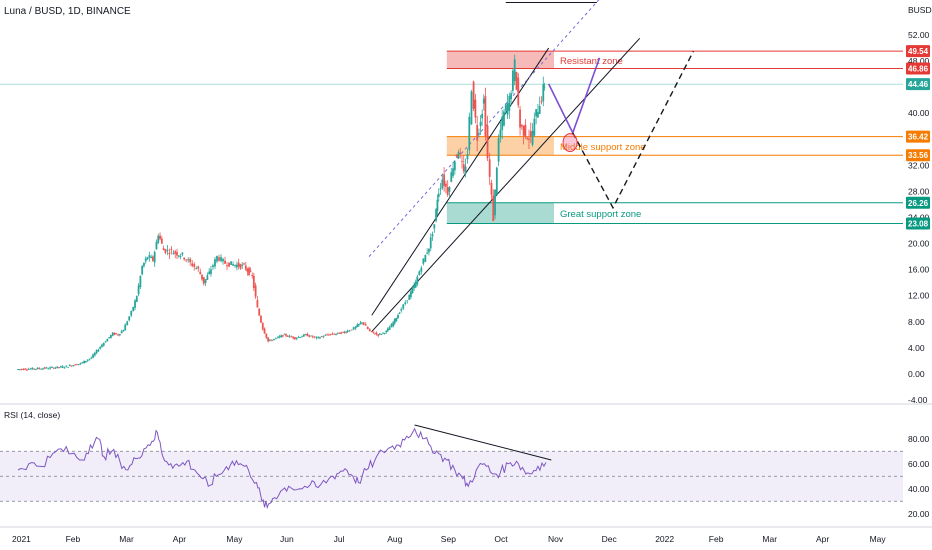 This screenshot has height=550, width=932. What do you see at coordinates (918, 224) in the screenshot?
I see `price-tag-label: 23.08` at bounding box center [918, 224].